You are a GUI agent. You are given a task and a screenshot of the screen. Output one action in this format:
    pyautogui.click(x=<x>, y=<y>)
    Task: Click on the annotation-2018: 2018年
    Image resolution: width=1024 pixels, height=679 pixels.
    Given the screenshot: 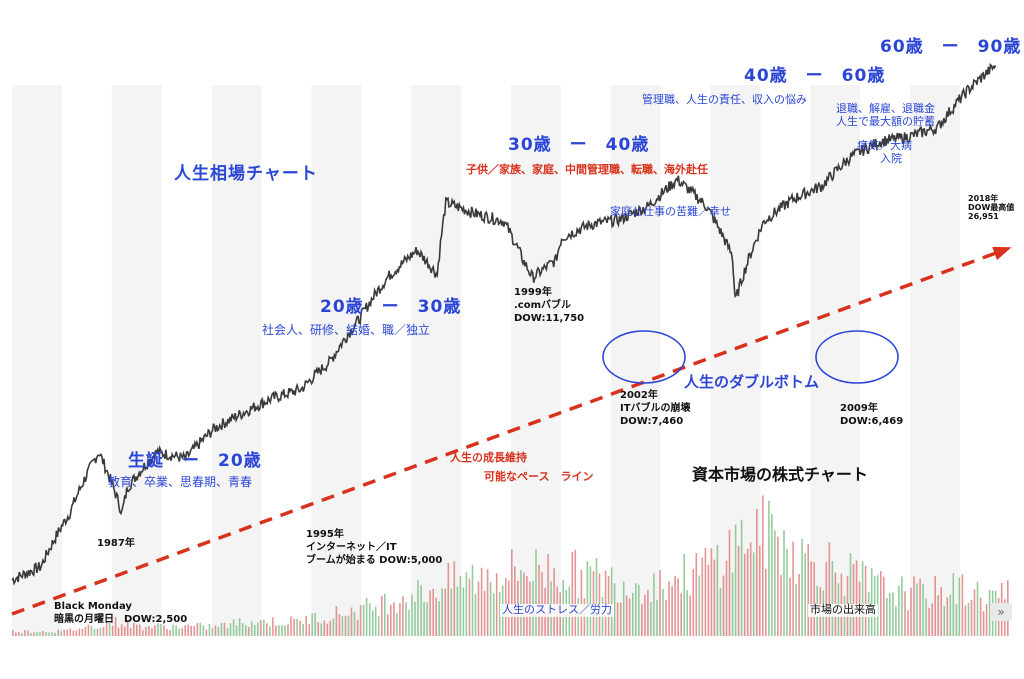 What is the action you would take?
    pyautogui.click(x=983, y=198)
    